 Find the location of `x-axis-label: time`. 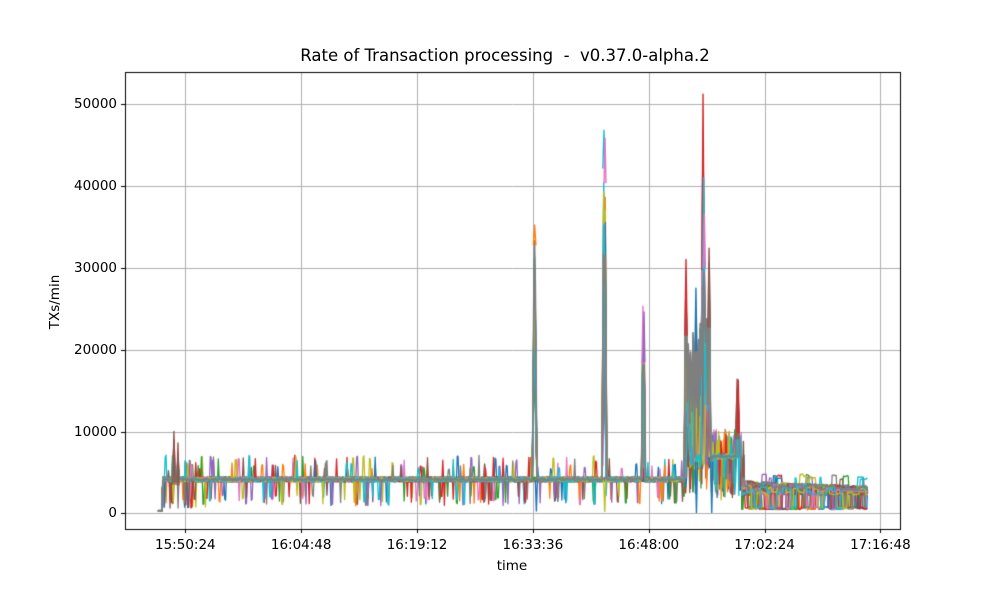

x-axis-label: time is located at coordinates (512, 566).